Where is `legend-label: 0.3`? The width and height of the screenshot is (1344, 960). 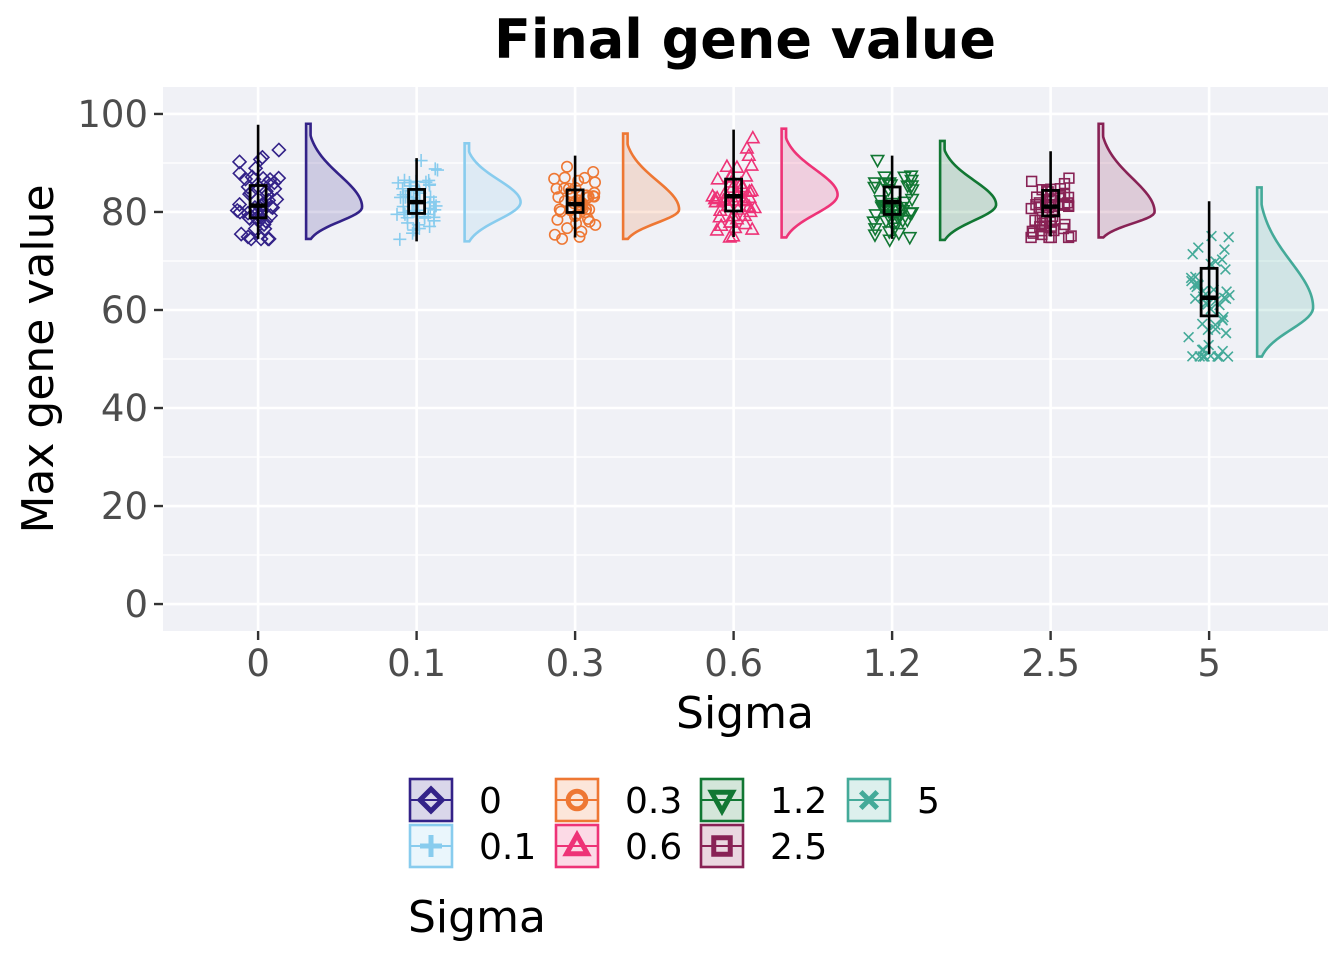 legend-label: 0.3 is located at coordinates (653, 801).